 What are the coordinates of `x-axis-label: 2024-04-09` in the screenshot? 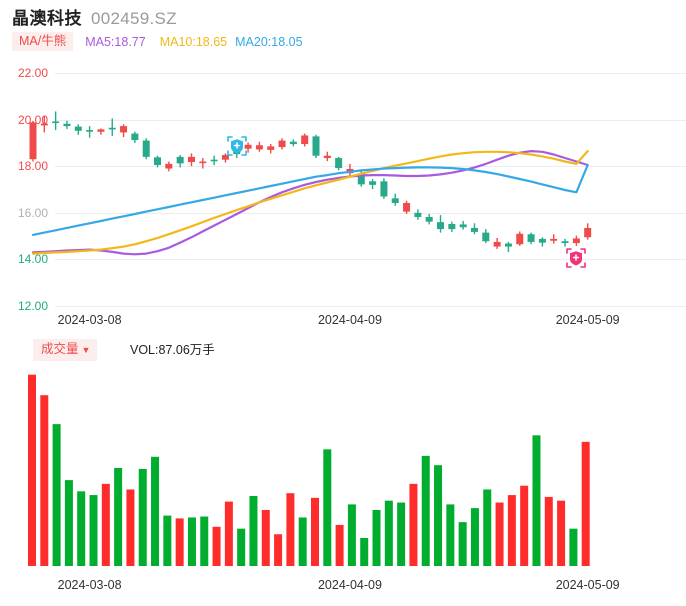 It's located at (349, 320).